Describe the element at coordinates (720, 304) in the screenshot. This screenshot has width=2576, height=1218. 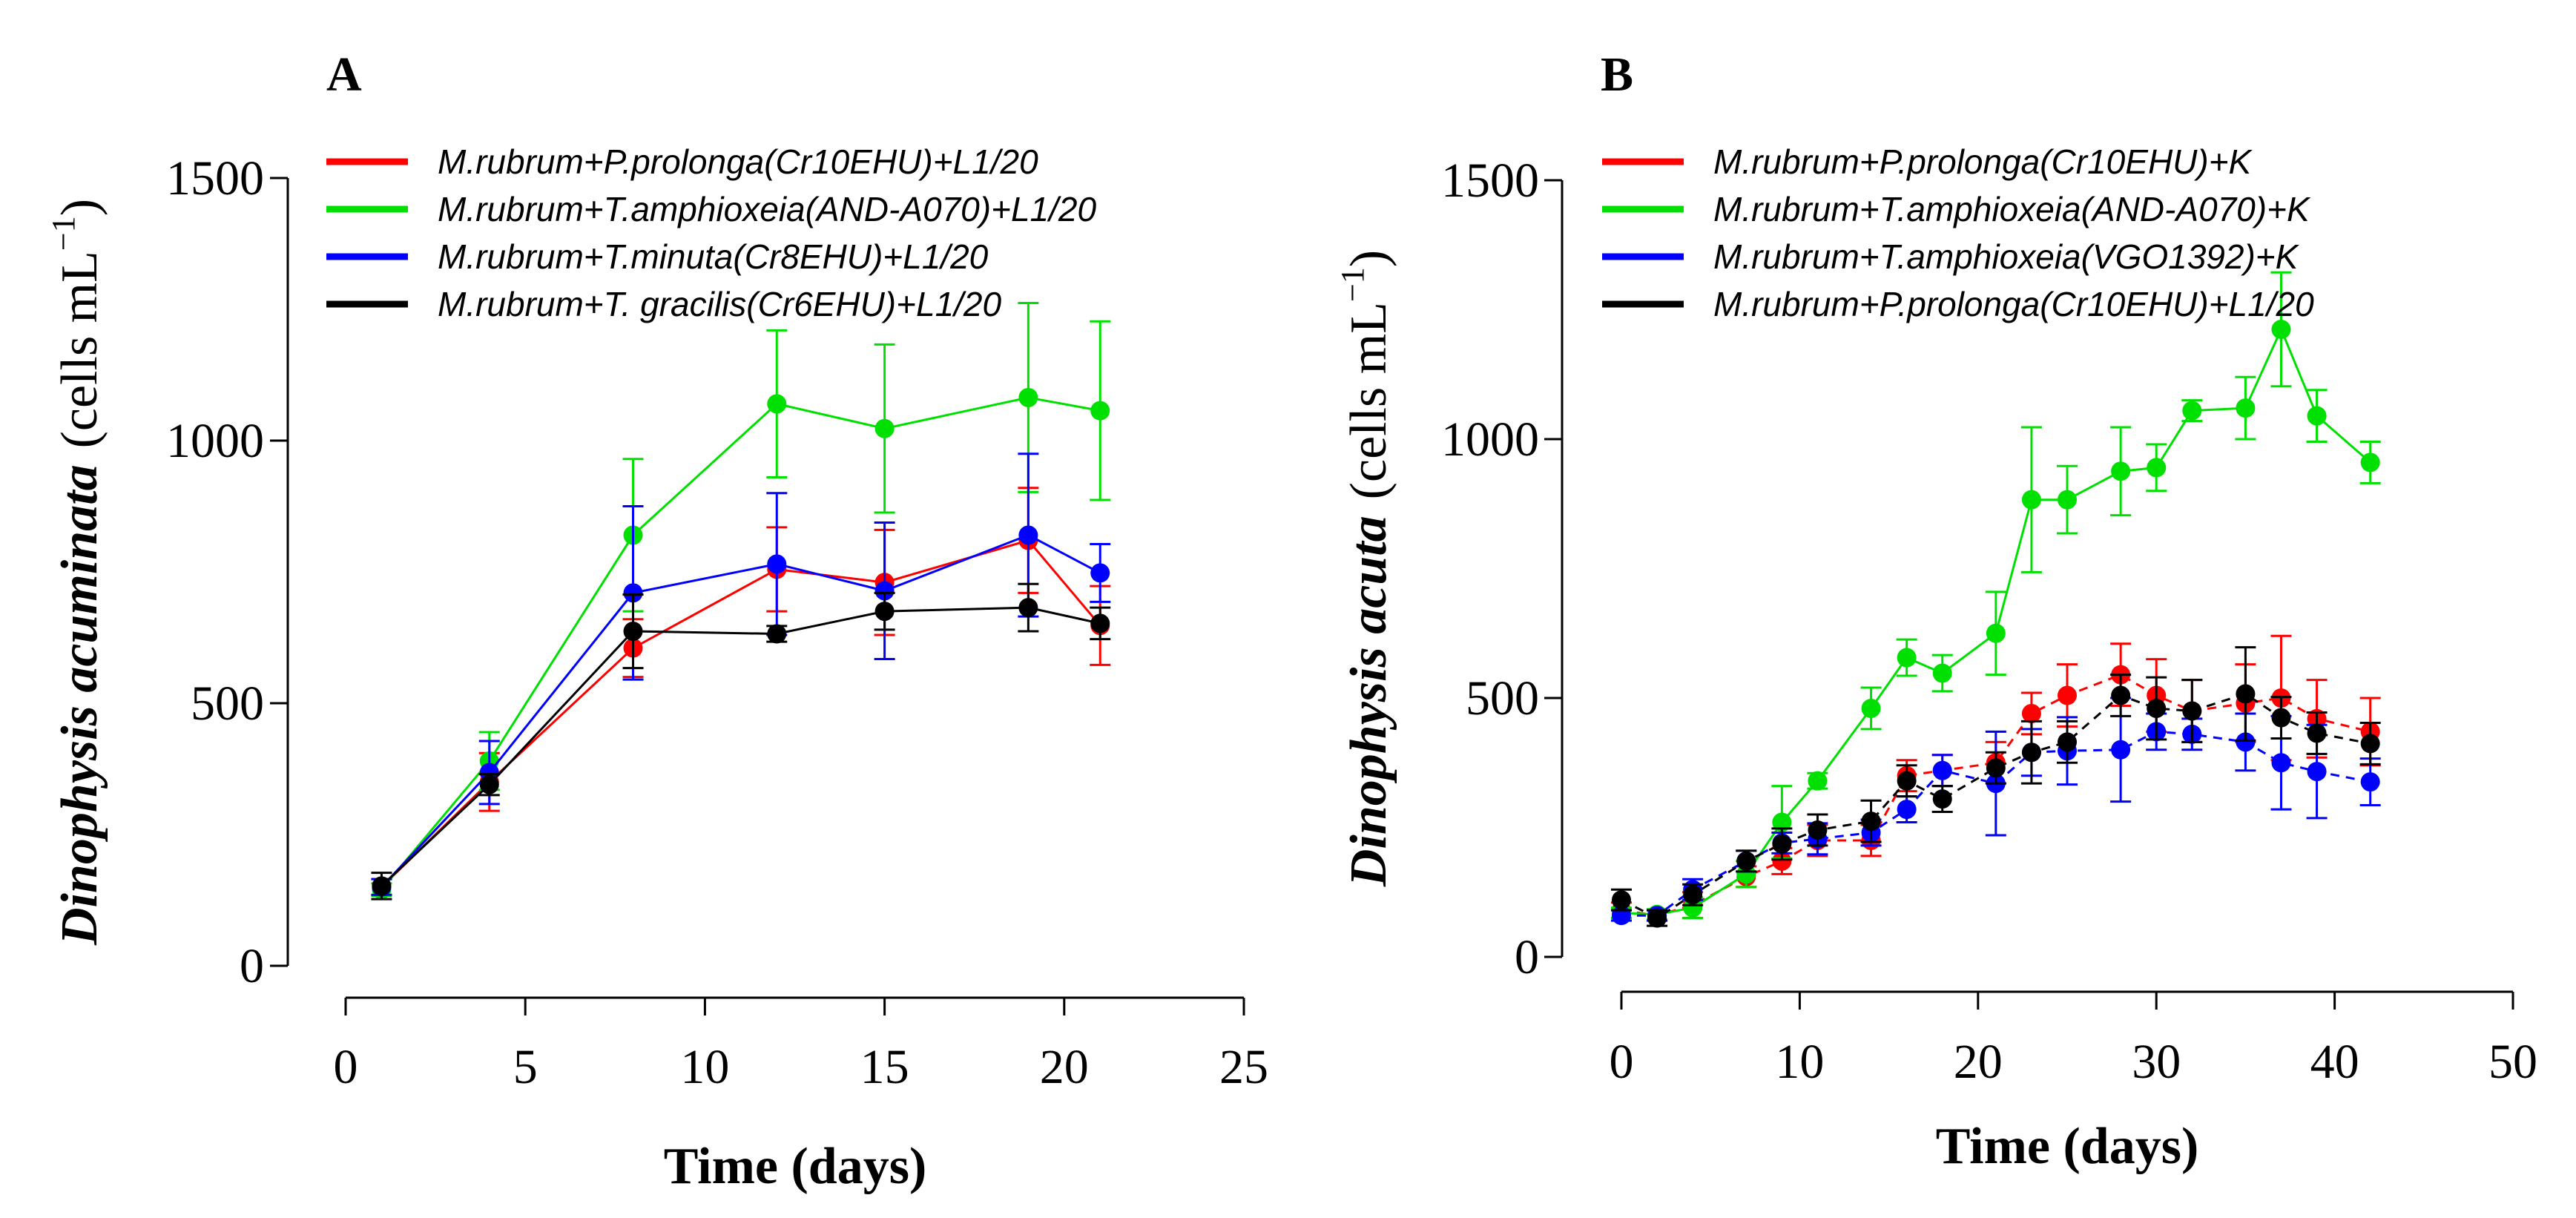
I see `panel-a-legend-label: M.rubrum+T. gracilis(Cr6EHU)+L1/20` at that location.